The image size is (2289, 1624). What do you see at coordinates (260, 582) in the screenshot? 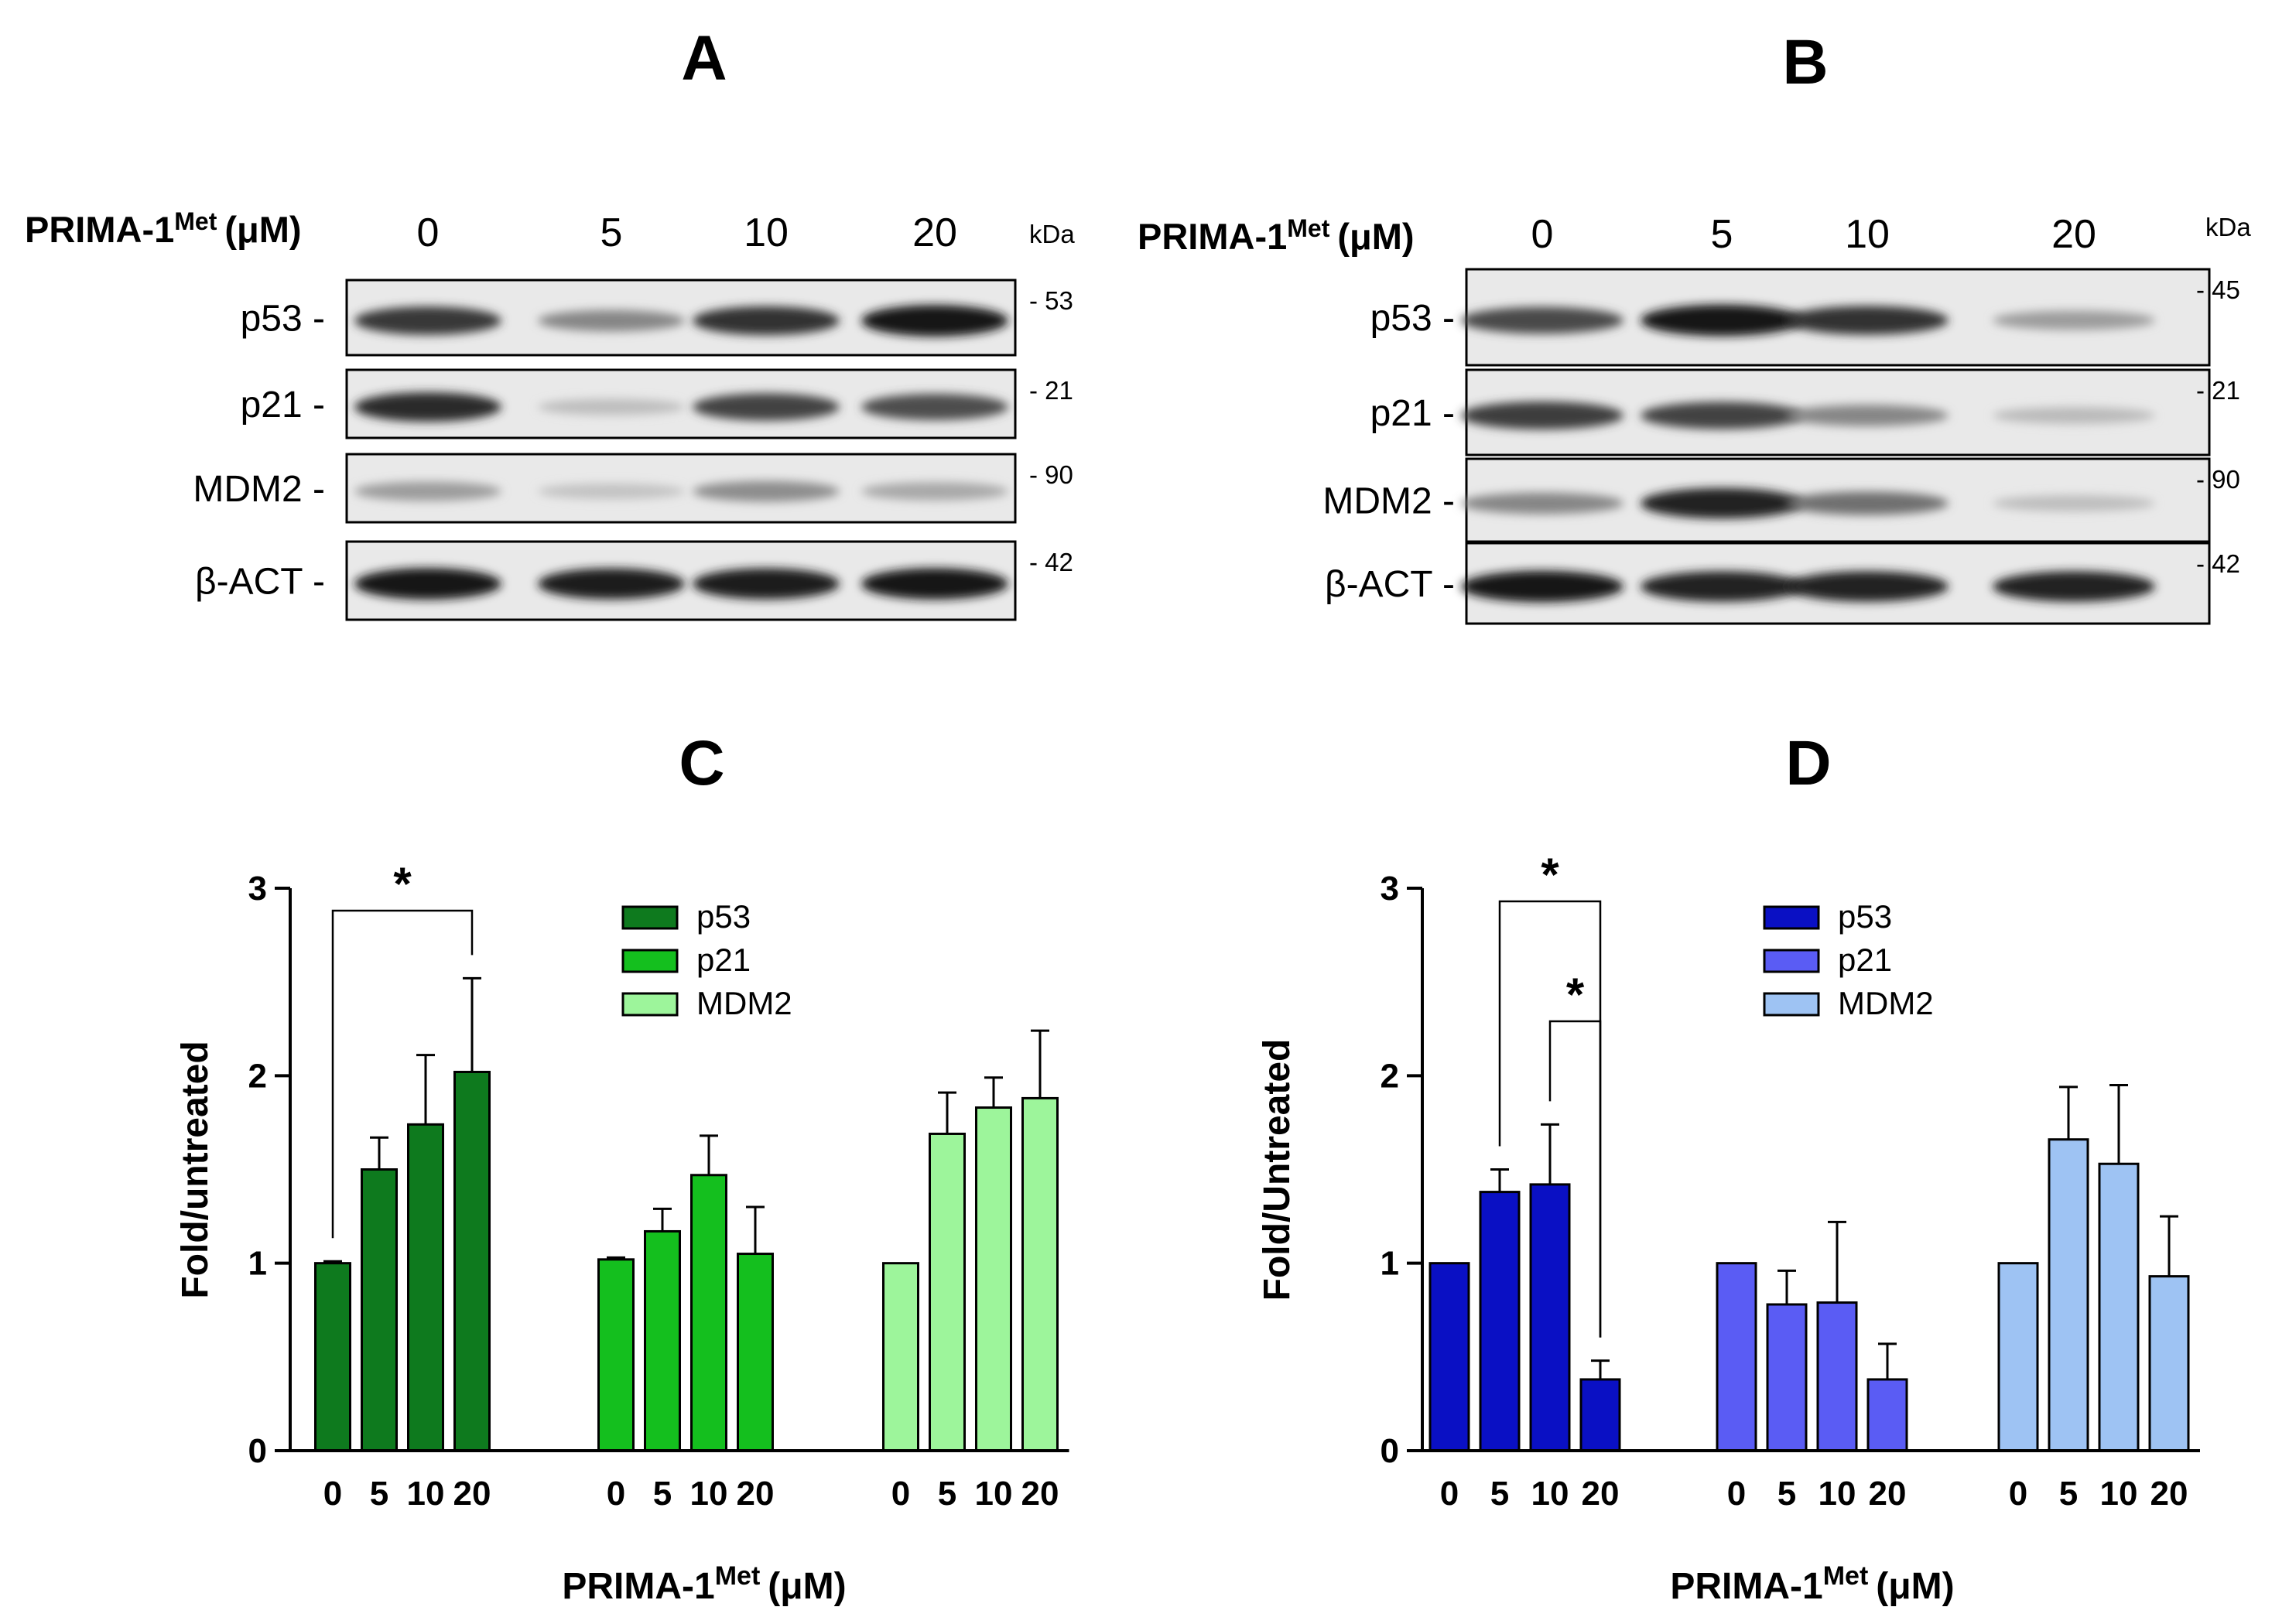
I see `protein-label: β-ACT -` at bounding box center [260, 582].